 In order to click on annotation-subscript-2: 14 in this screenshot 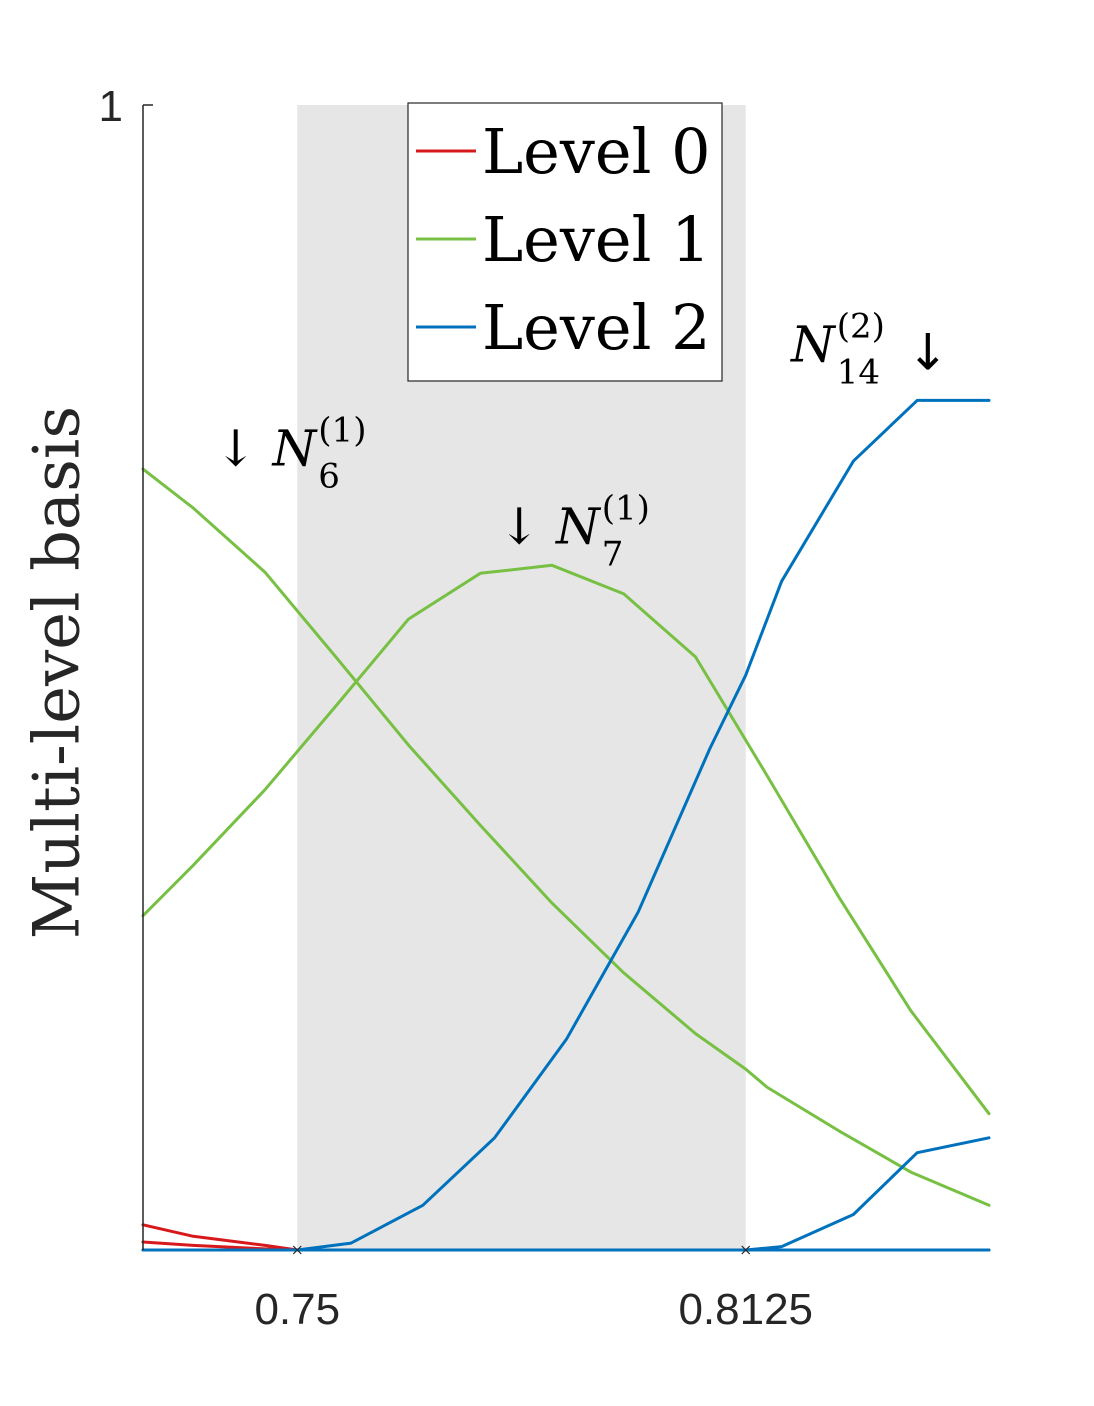, I will do `click(858, 372)`.